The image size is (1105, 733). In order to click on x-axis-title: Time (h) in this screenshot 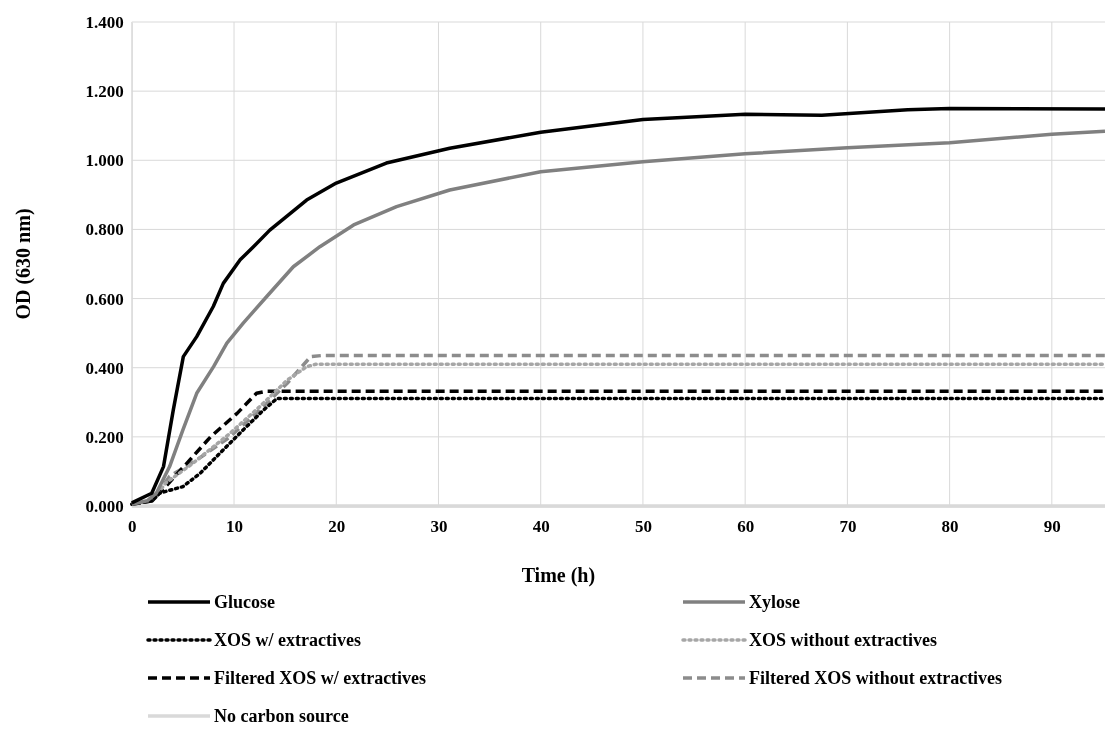, I will do `click(558, 575)`.